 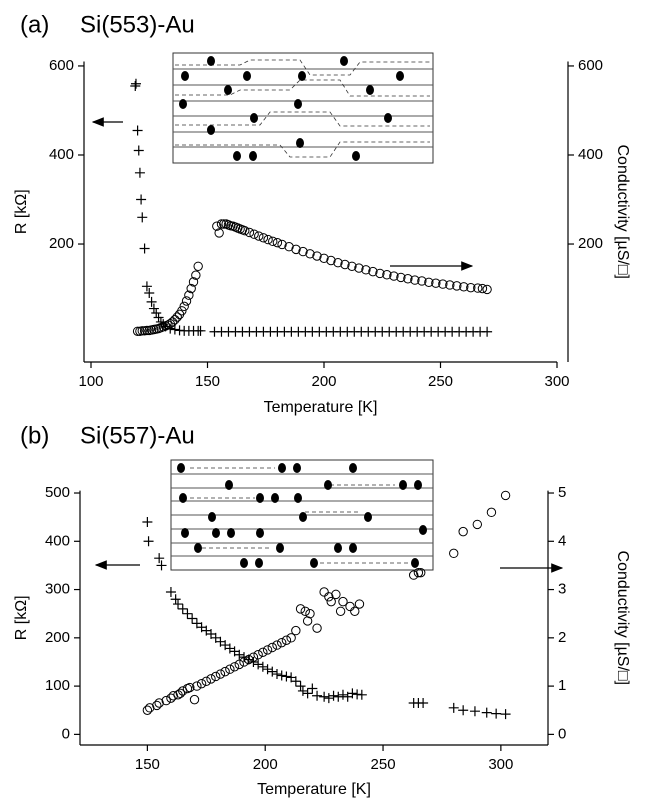 I want to click on chart-title: Si(553)-Au, so click(x=137, y=24).